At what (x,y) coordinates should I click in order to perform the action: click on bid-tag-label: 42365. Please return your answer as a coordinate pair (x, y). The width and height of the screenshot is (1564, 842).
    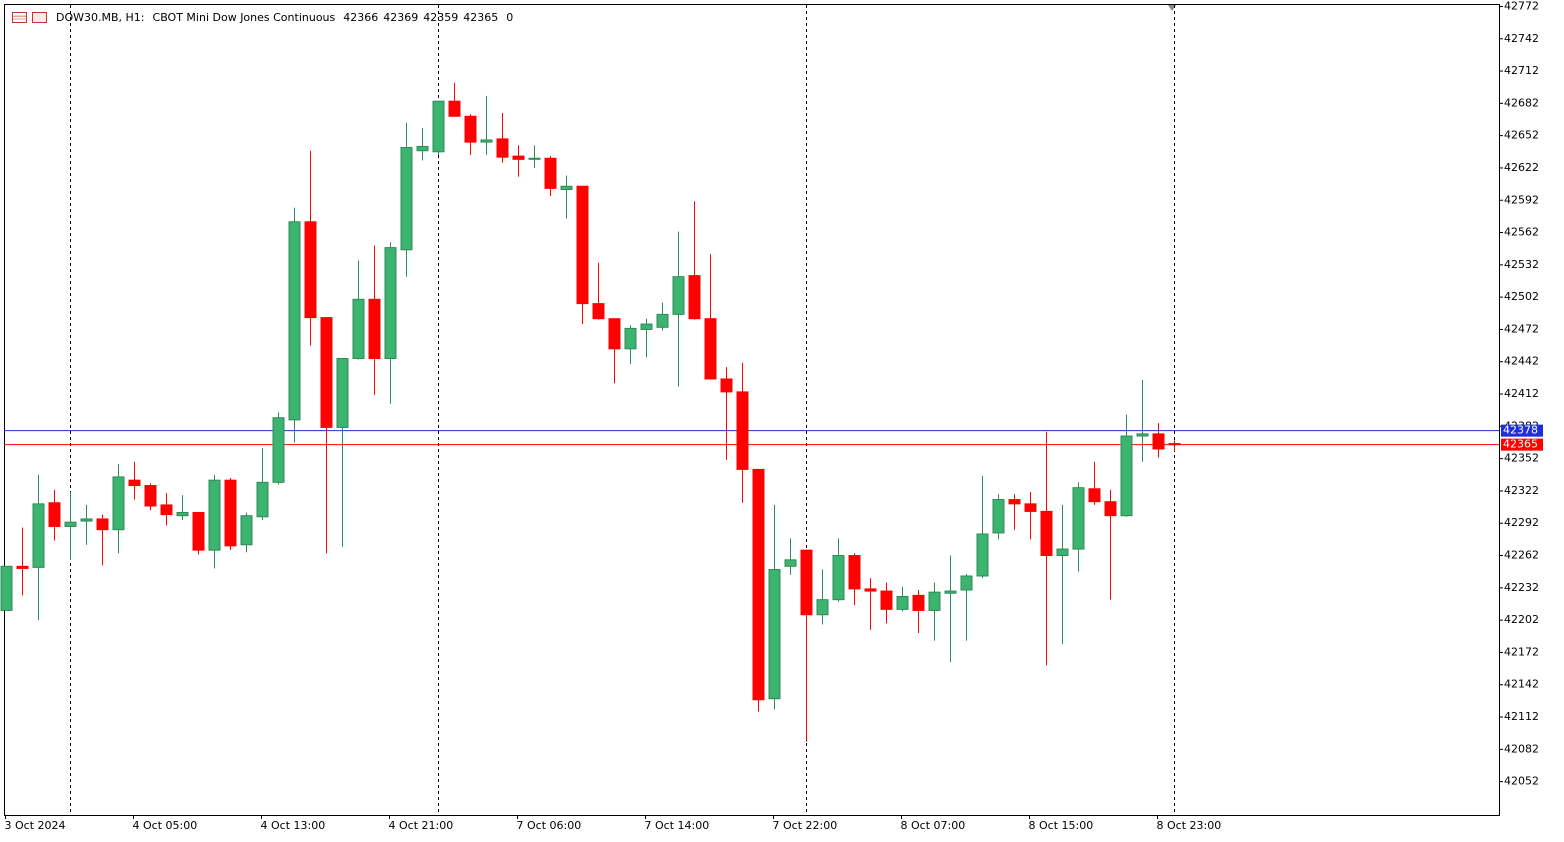
    Looking at the image, I should click on (1520, 444).